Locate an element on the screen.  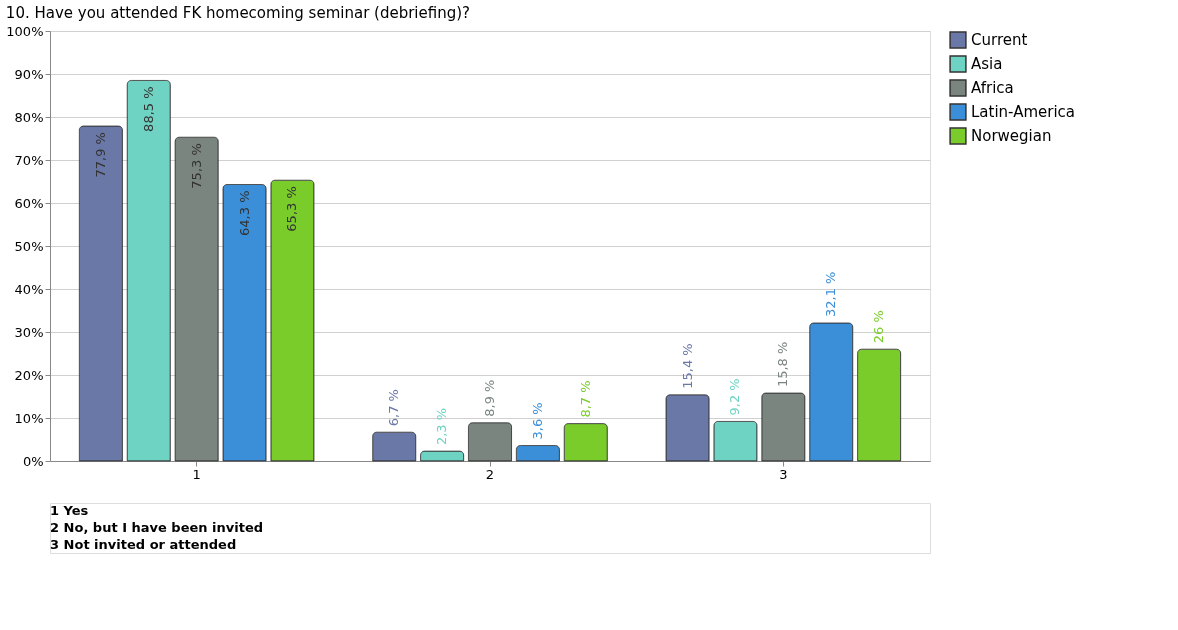
data-label: 64,3 % is located at coordinates (244, 213).